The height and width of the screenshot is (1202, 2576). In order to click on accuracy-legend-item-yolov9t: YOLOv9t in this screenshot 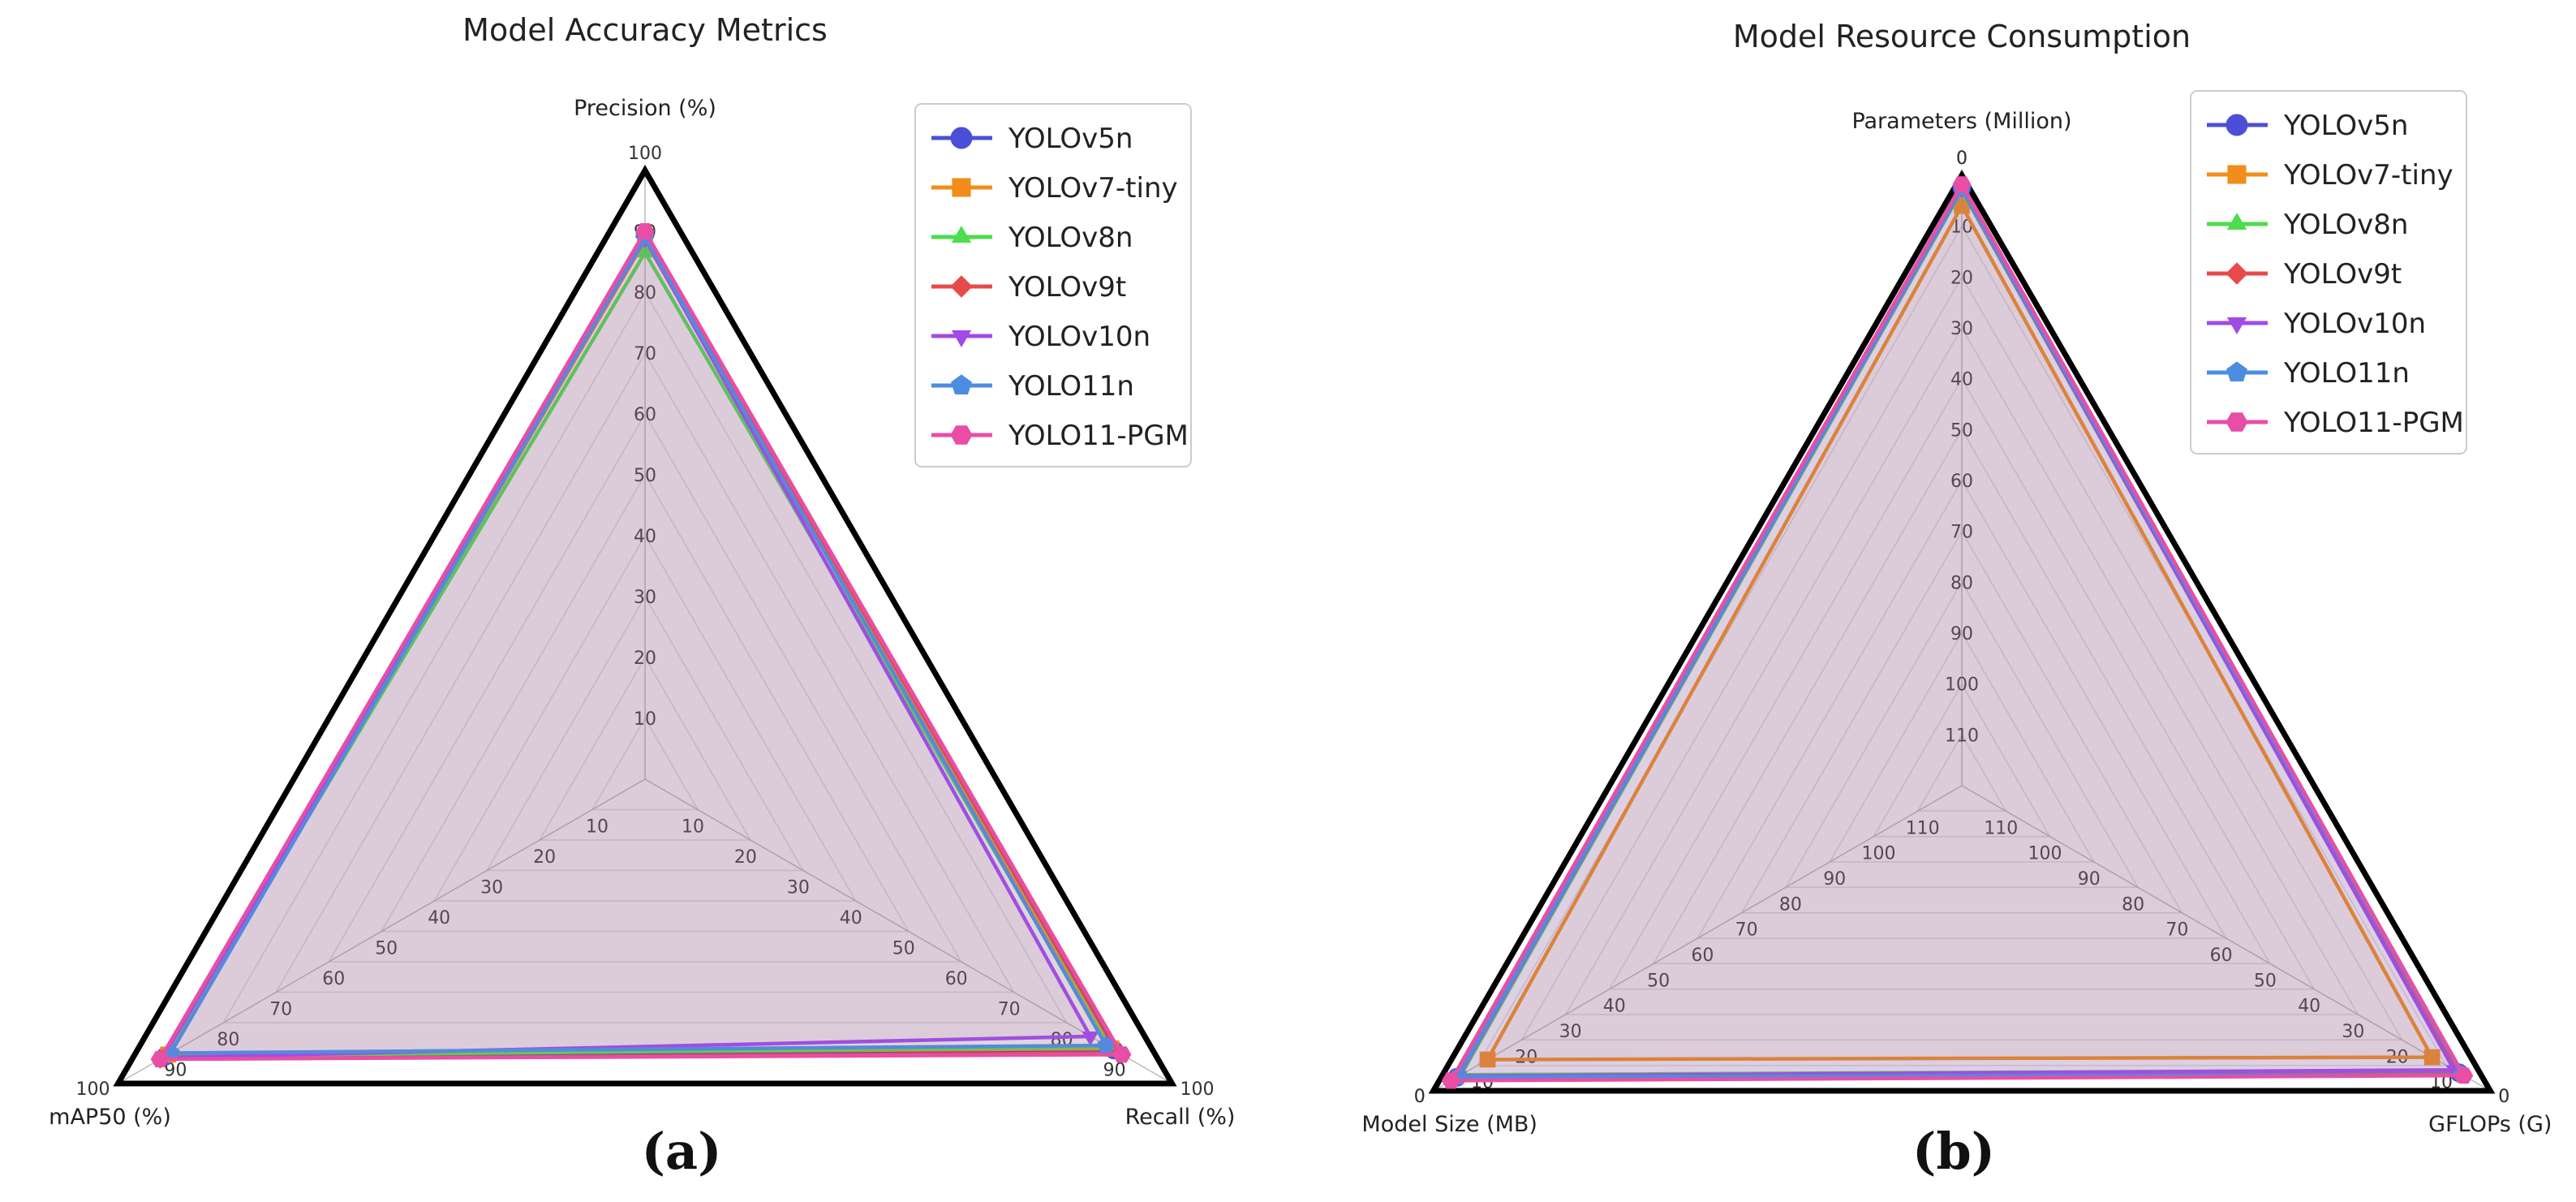, I will do `click(1028, 287)`.